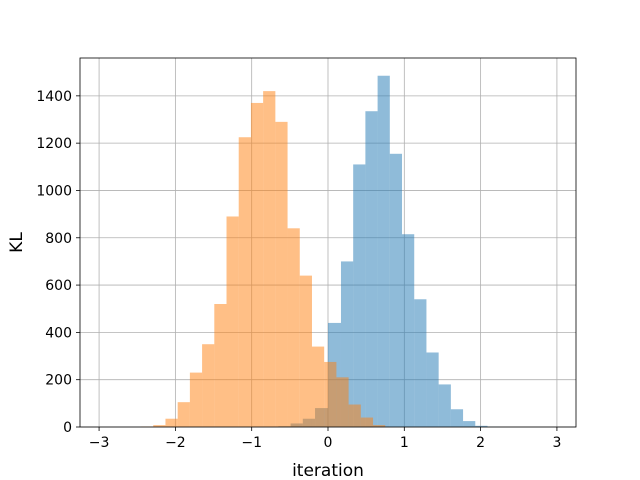  Describe the element at coordinates (556, 443) in the screenshot. I see `x-tick-label: 3` at that location.